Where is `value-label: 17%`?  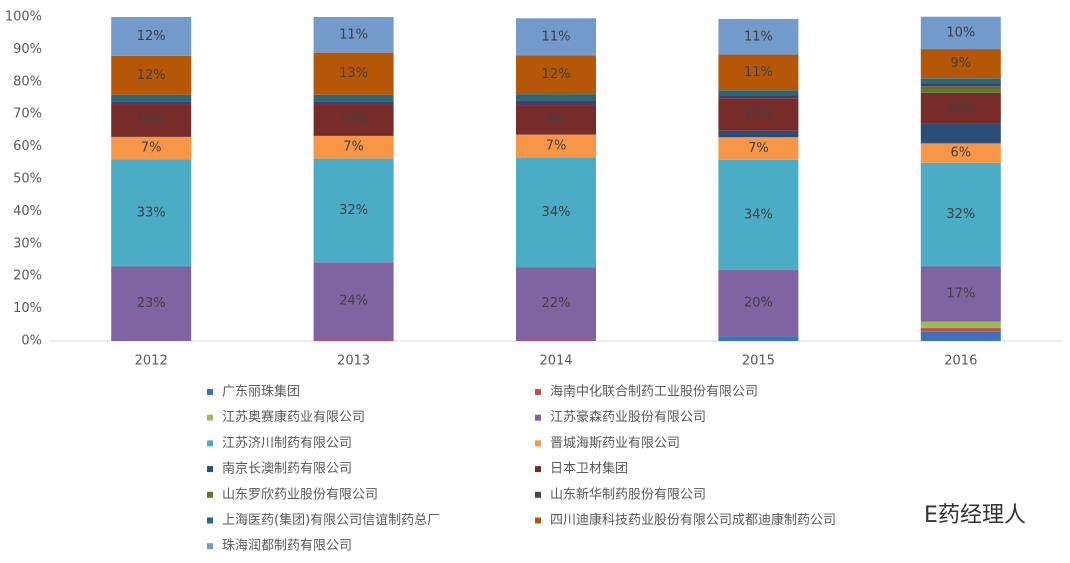
value-label: 17% is located at coordinates (960, 294).